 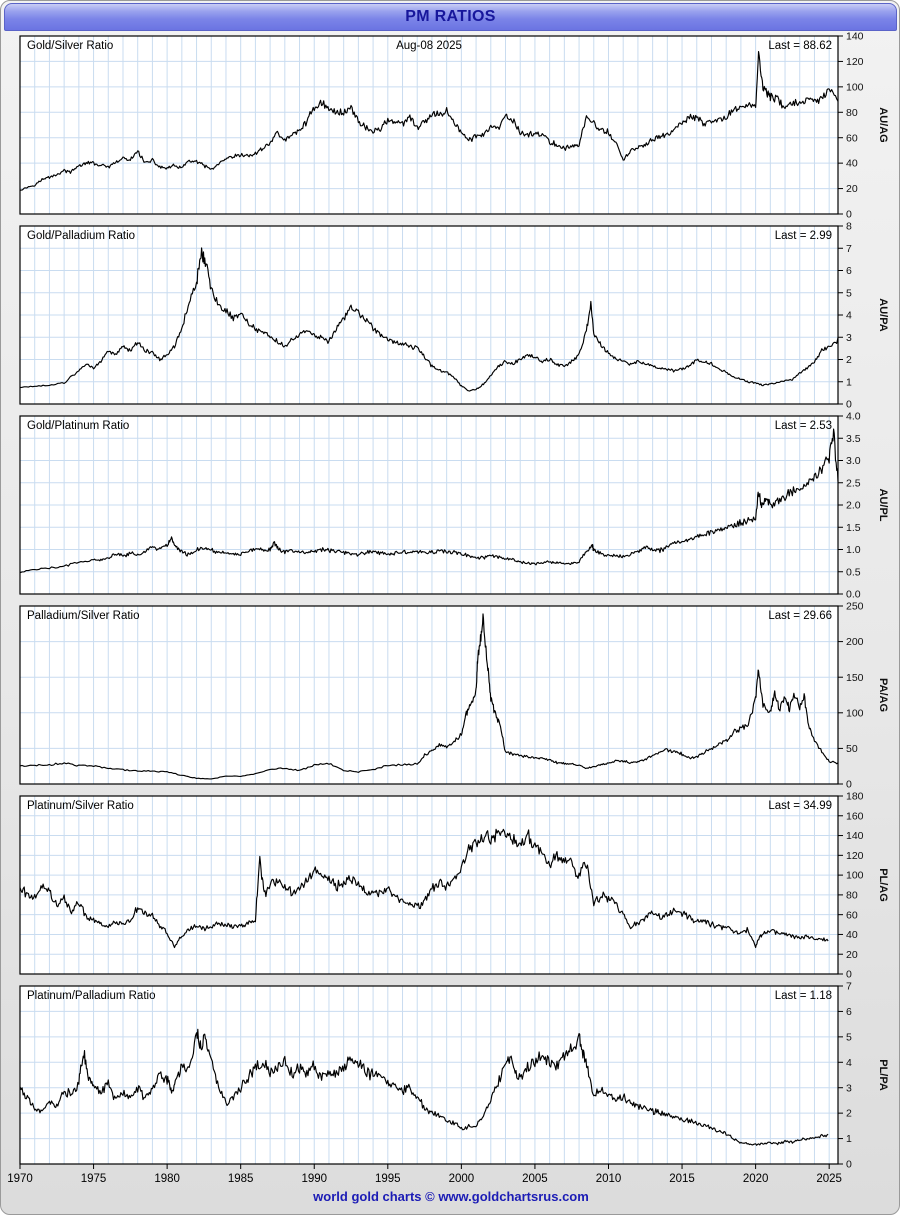 I want to click on x-axis-tick-label: 1985, so click(x=241, y=1179).